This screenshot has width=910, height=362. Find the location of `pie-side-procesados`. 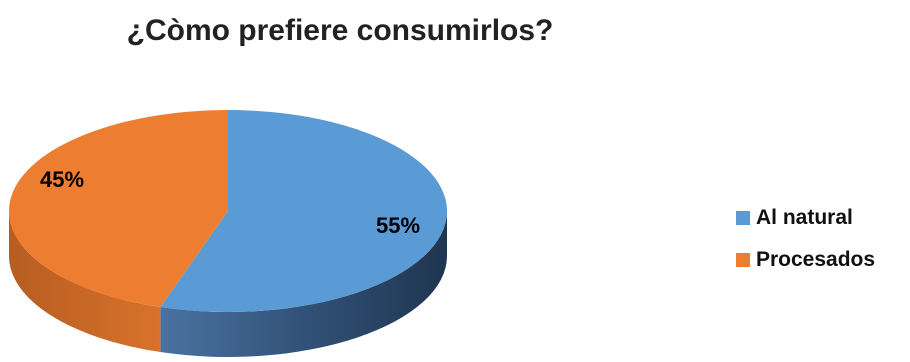

pie-side-procesados is located at coordinates (85, 282).